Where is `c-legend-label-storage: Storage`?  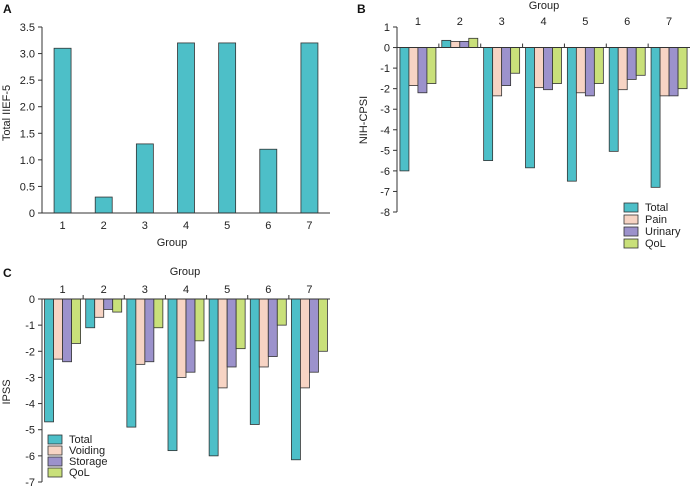
c-legend-label-storage: Storage is located at coordinates (88, 462).